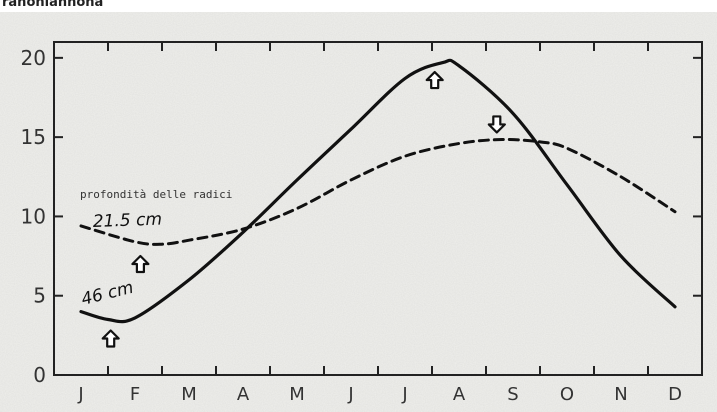 This screenshot has height=412, width=717. What do you see at coordinates (675, 394) in the screenshot?
I see `x-tick-label: D` at bounding box center [675, 394].